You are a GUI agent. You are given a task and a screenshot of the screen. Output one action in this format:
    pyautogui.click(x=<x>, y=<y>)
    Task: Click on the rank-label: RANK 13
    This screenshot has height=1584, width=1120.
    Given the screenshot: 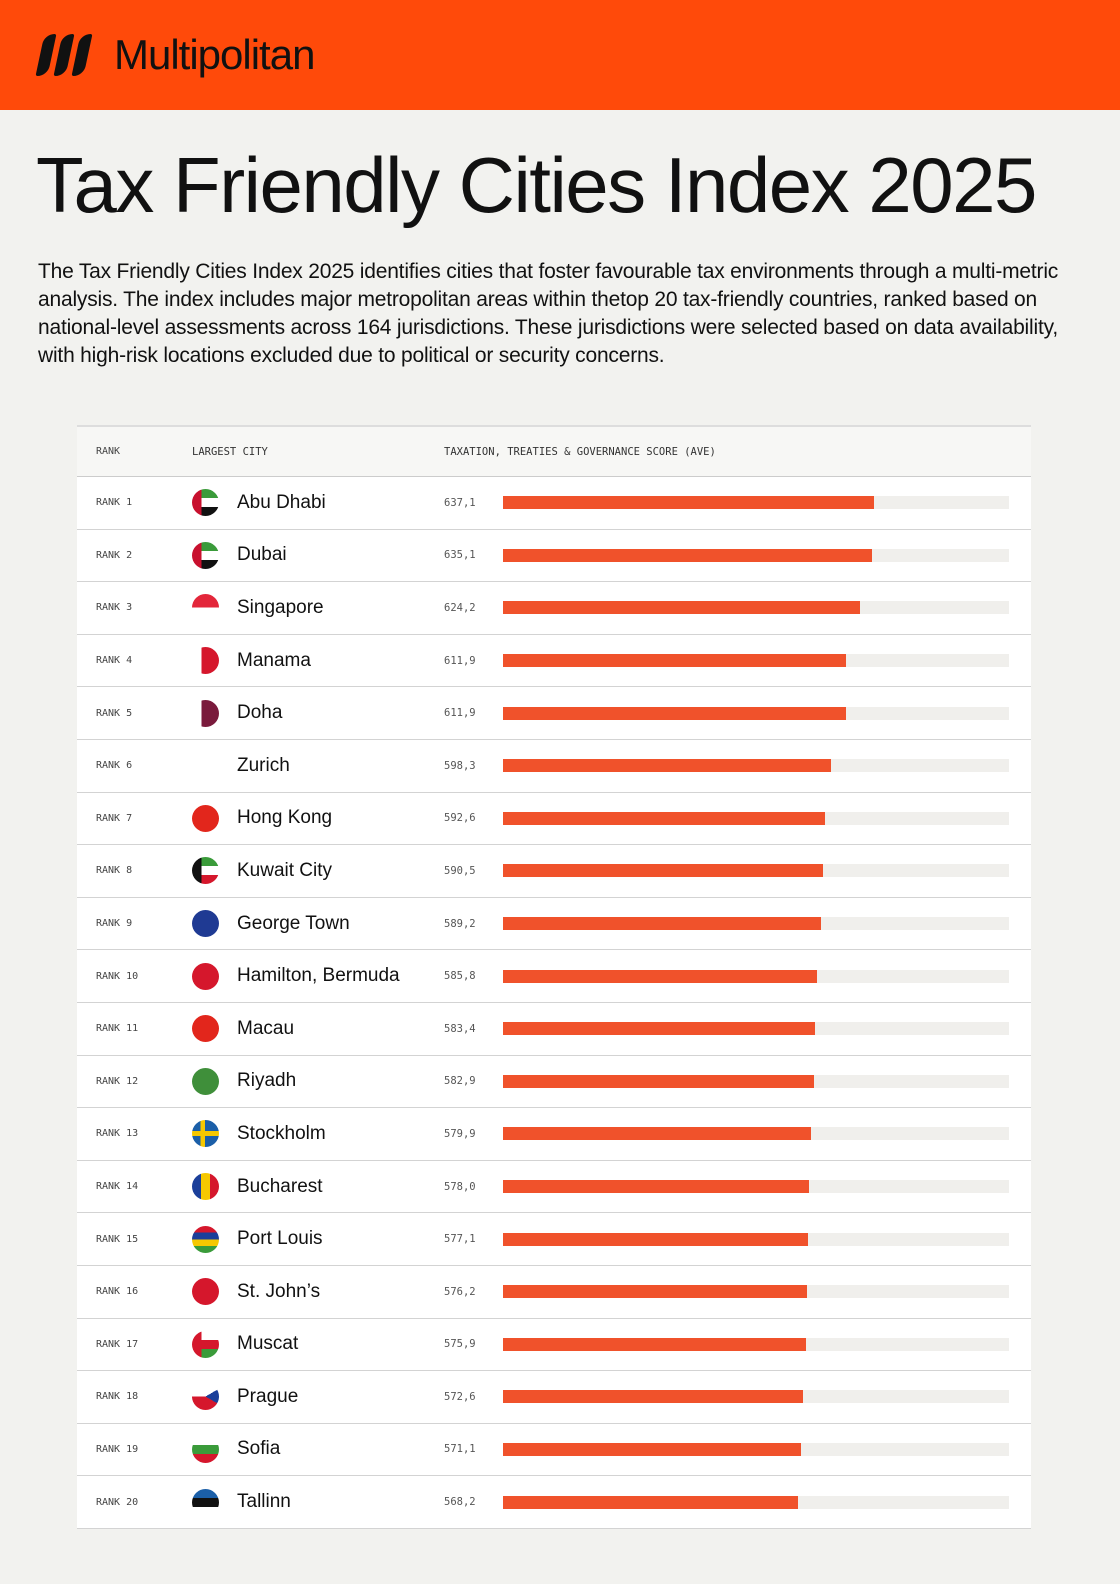 What is the action you would take?
    pyautogui.click(x=117, y=1134)
    